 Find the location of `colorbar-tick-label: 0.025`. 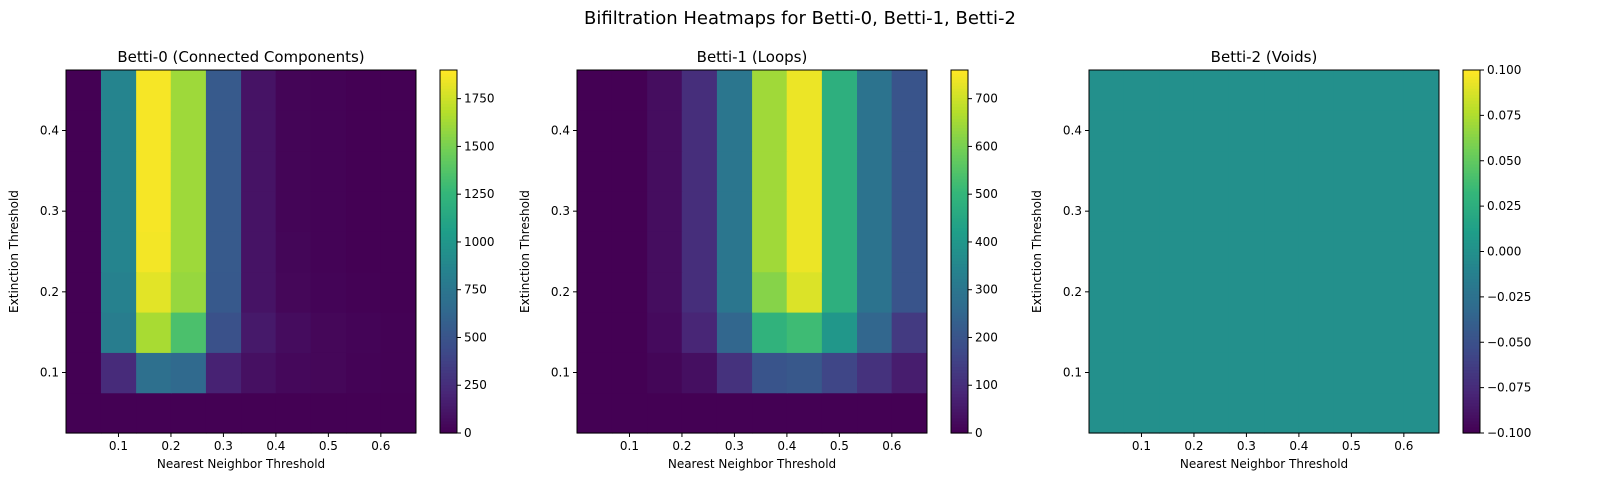

colorbar-tick-label: 0.025 is located at coordinates (1504, 206).